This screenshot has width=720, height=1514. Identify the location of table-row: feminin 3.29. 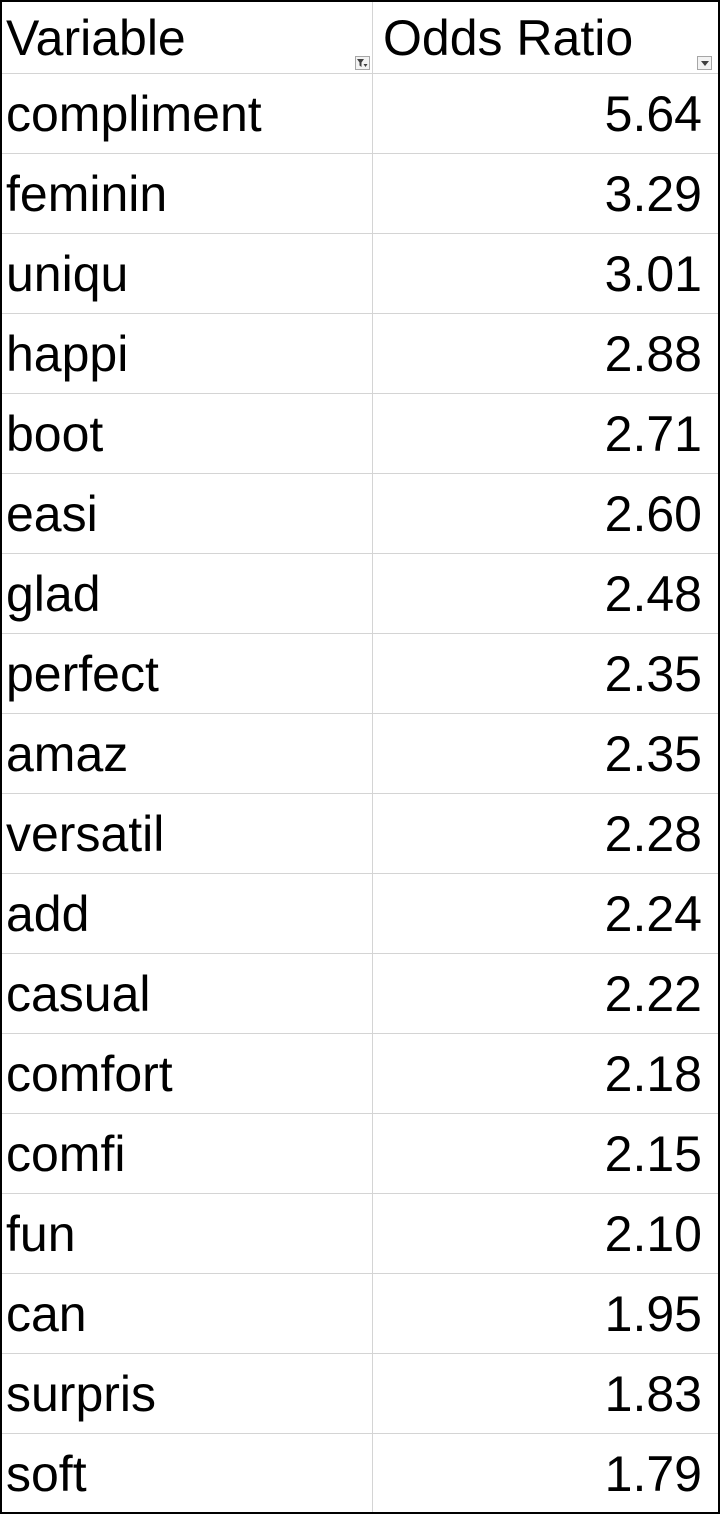
(360, 194).